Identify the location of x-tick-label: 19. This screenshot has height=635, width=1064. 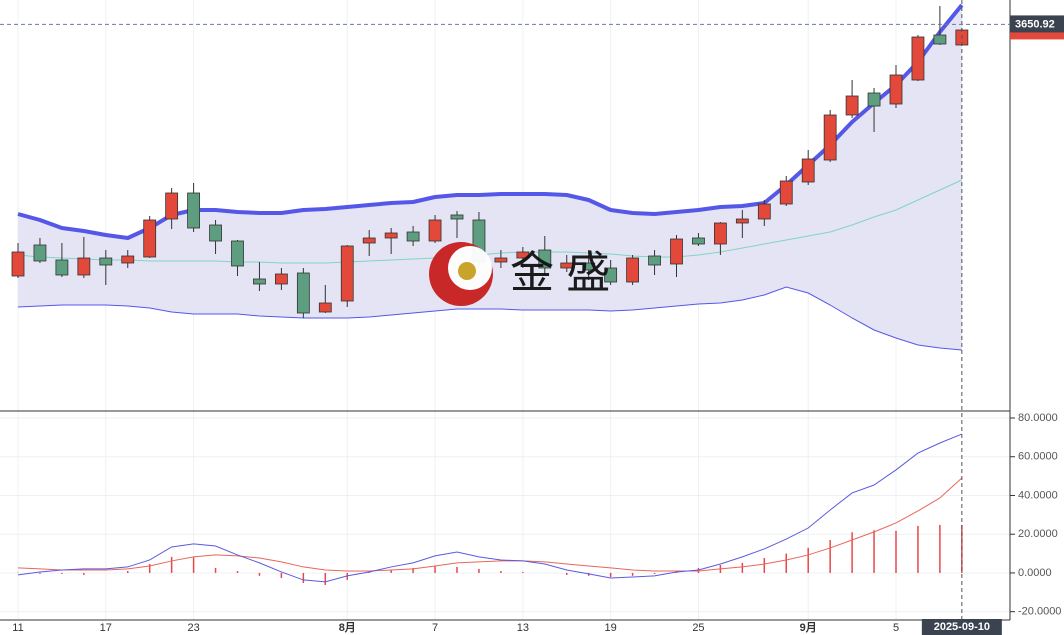
(611, 628).